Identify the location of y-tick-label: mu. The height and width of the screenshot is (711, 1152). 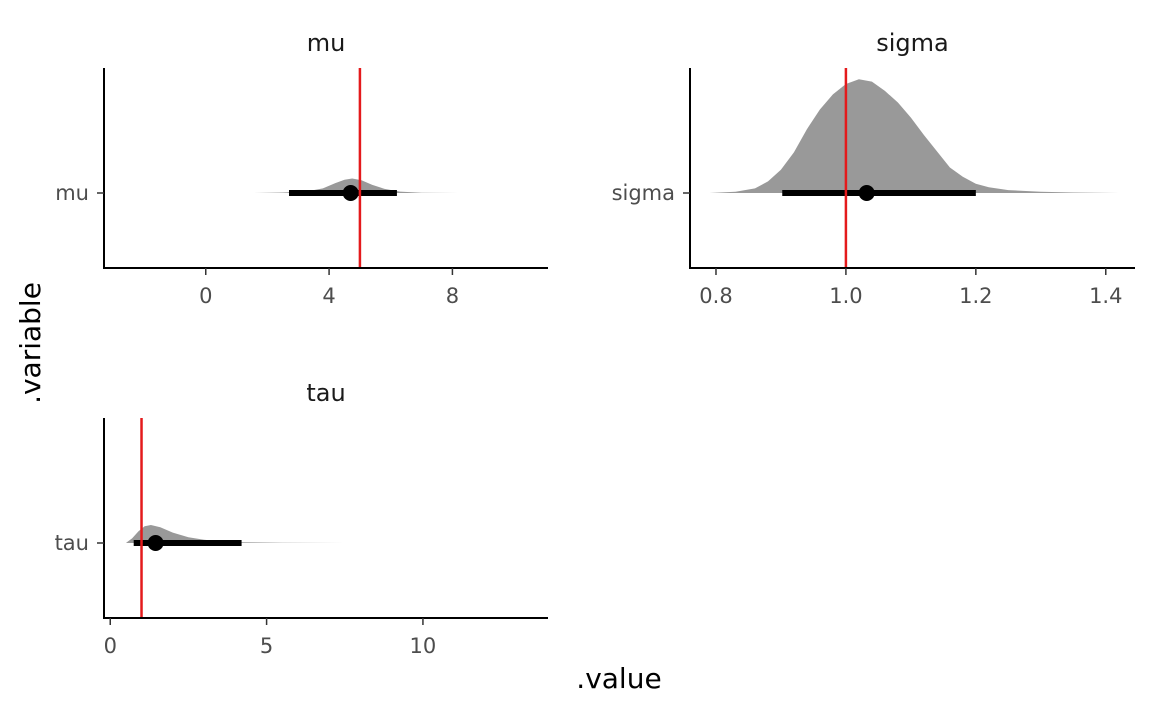
(72, 193).